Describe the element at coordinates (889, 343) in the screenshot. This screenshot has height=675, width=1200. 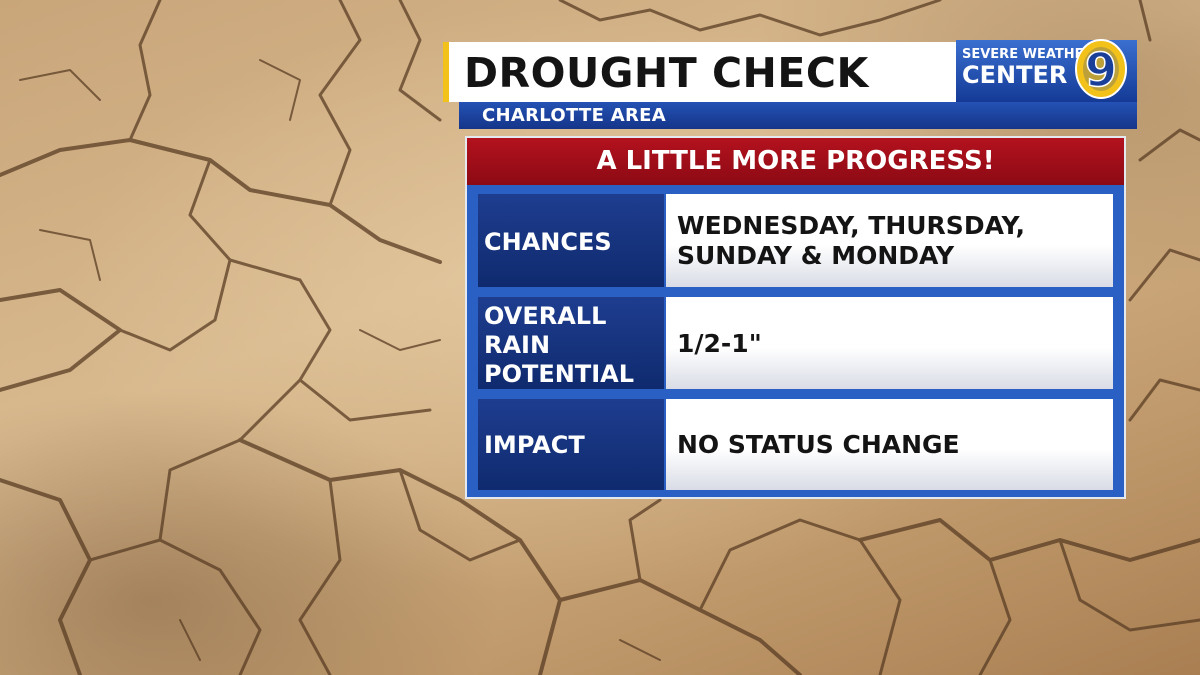
I see `rain-potential-value-cell` at that location.